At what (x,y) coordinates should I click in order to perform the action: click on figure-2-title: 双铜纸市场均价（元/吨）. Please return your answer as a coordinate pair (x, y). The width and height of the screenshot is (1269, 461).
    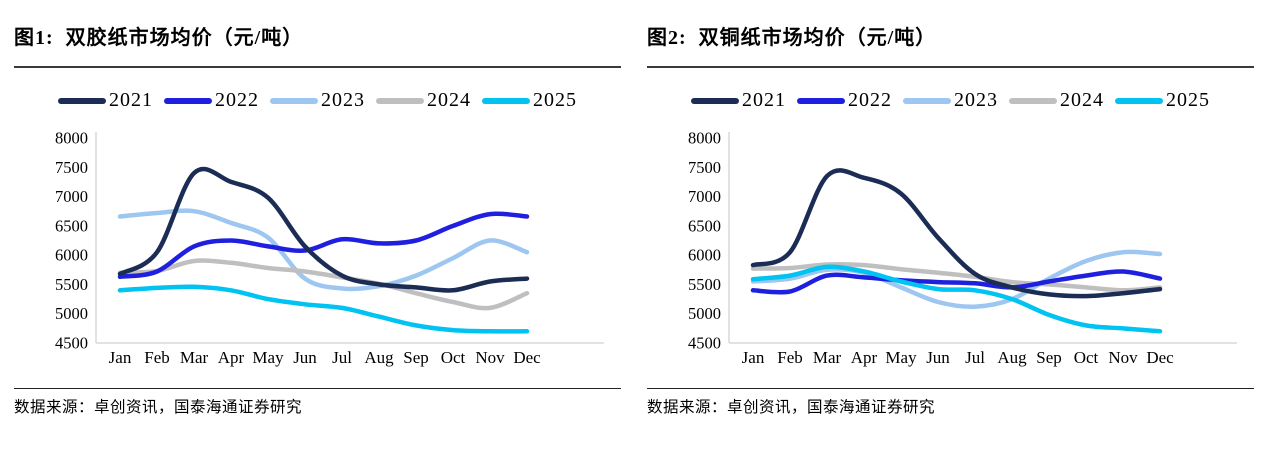
    Looking at the image, I should click on (817, 38).